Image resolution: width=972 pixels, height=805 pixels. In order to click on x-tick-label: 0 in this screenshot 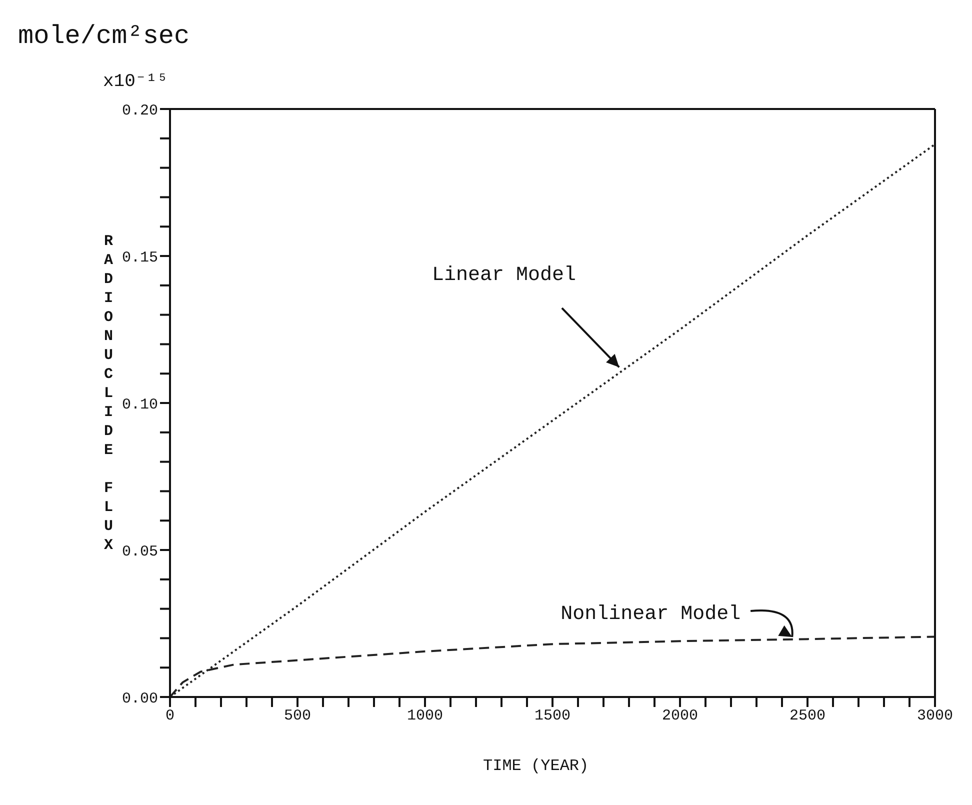, I will do `click(170, 716)`.